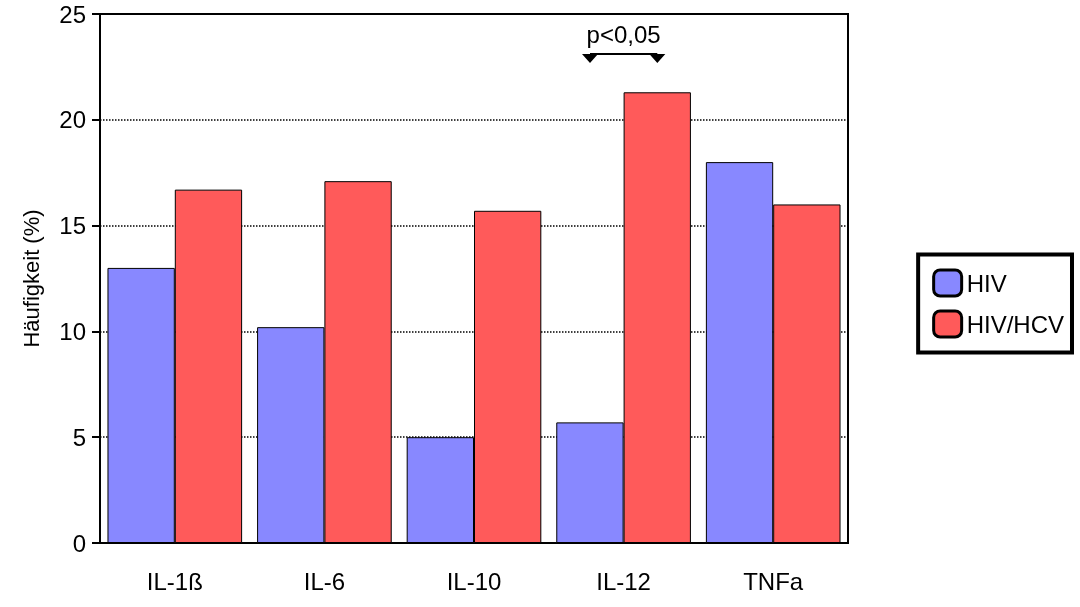 This screenshot has width=1080, height=607. Describe the element at coordinates (72, 331) in the screenshot. I see `y-tick-label: 10` at that location.